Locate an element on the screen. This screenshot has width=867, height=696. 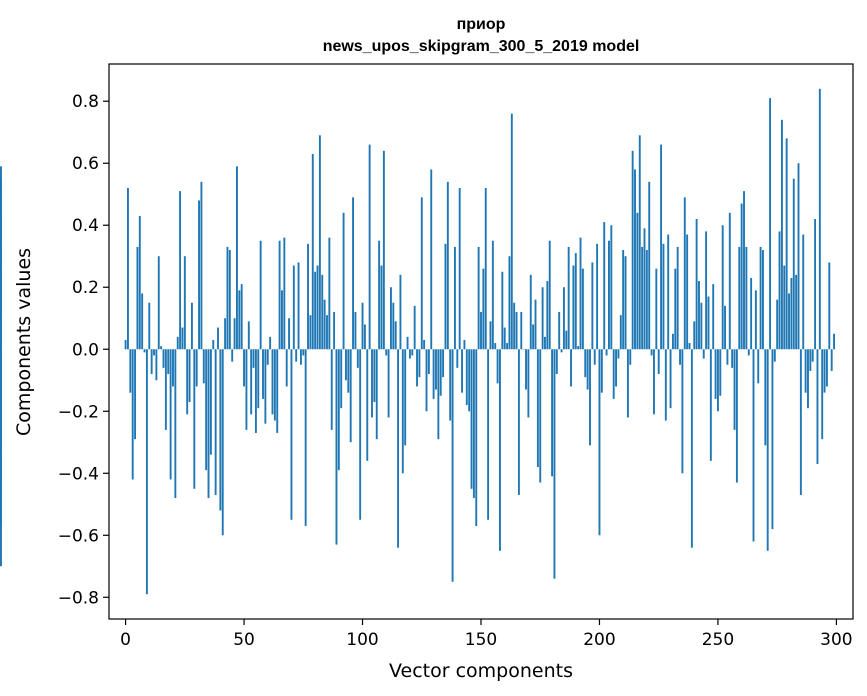
x-tick-label: 150 is located at coordinates (481, 640).